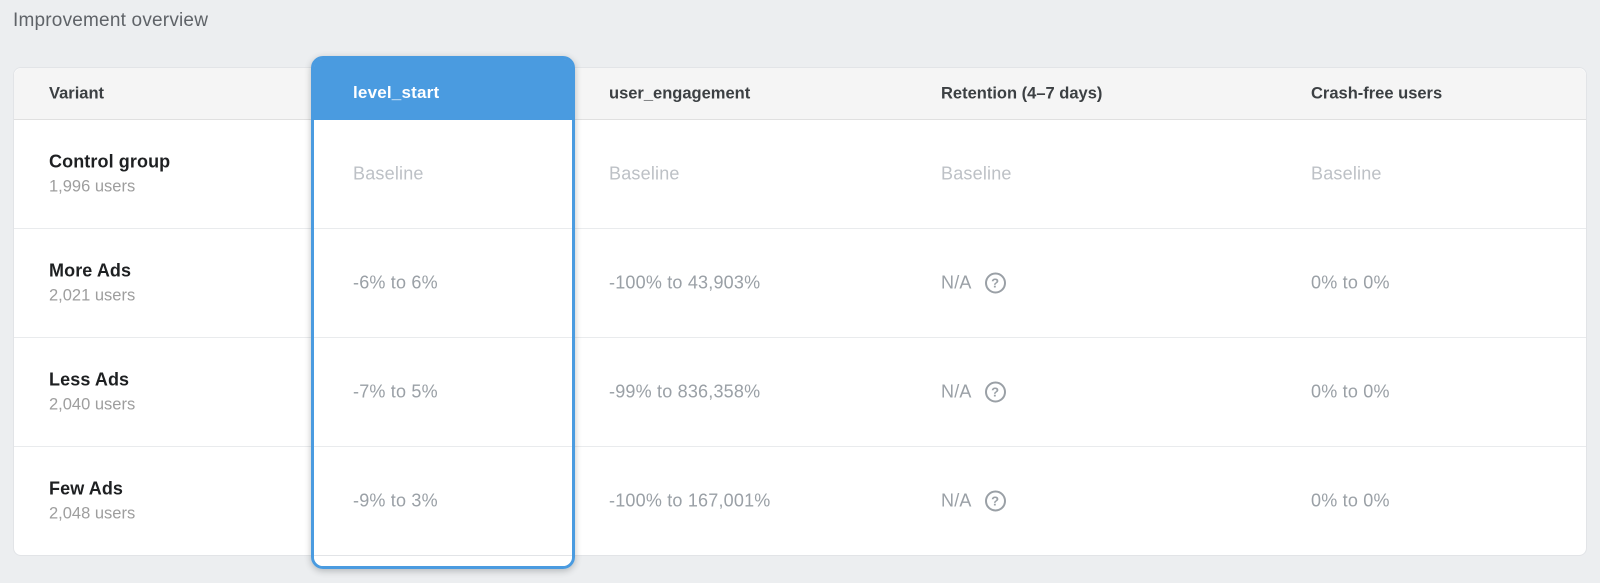 The width and height of the screenshot is (1600, 583). I want to click on retention-cell: Baseline, so click(976, 173).